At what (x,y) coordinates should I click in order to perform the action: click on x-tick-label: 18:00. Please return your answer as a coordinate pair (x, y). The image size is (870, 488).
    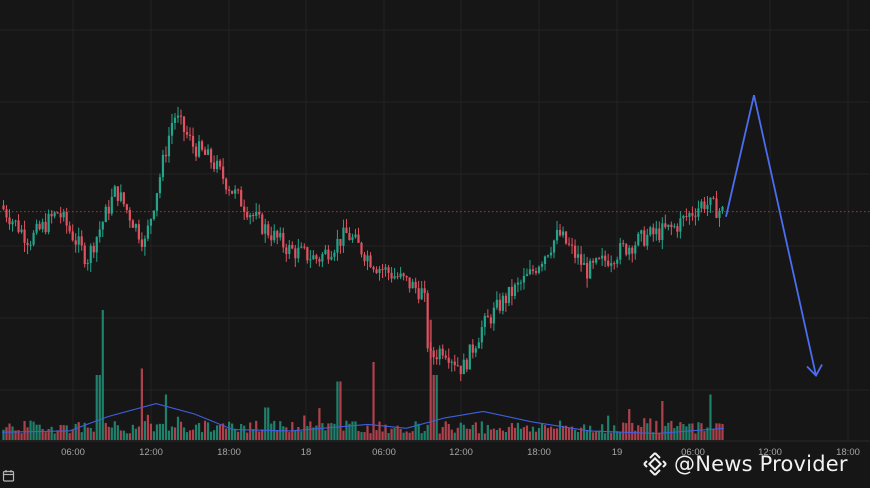
    Looking at the image, I should click on (848, 452).